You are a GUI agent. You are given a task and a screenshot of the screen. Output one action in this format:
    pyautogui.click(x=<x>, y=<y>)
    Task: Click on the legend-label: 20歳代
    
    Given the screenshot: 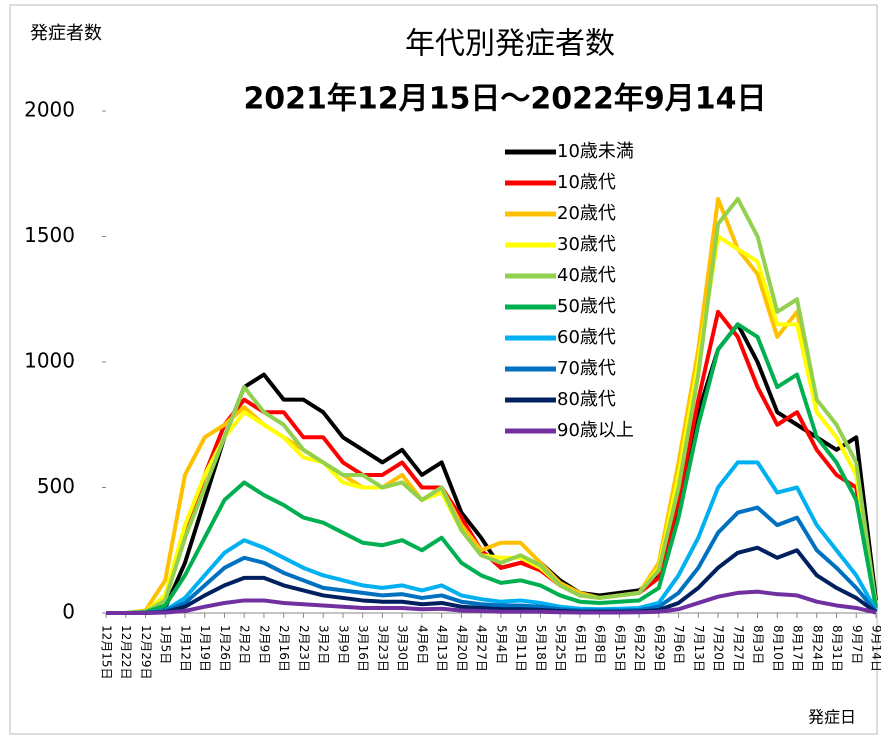 What is the action you would take?
    pyautogui.click(x=586, y=213)
    